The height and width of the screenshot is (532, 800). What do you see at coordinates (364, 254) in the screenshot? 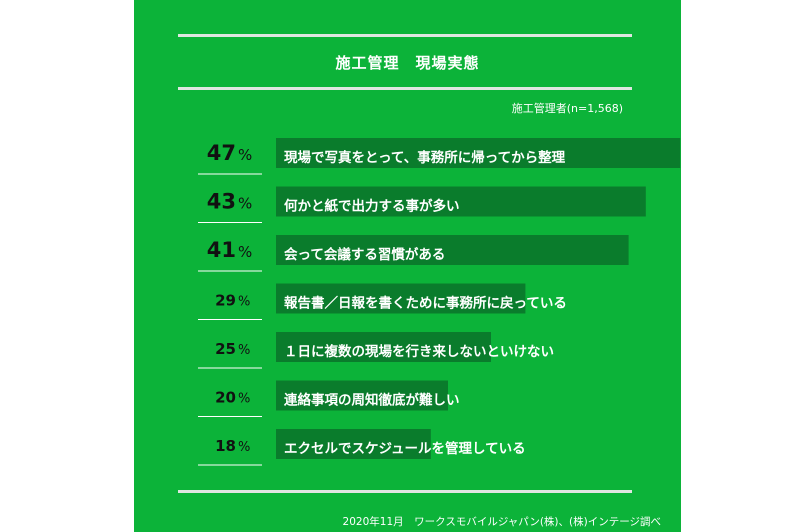
I see `category-label-3: 会って会議する習慣がある` at bounding box center [364, 254].